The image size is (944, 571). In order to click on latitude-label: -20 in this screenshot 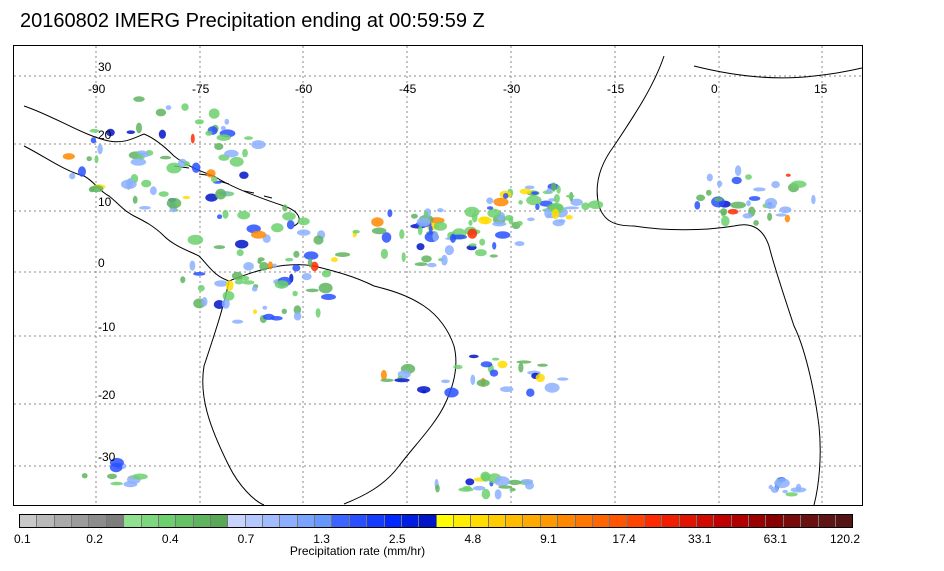, I will do `click(107, 395)`.